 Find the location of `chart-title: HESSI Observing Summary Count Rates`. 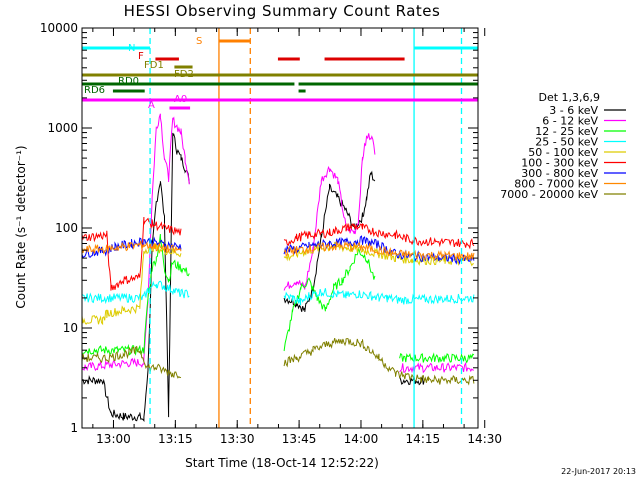

chart-title: HESSI Observing Summary Count Rates is located at coordinates (282, 11).